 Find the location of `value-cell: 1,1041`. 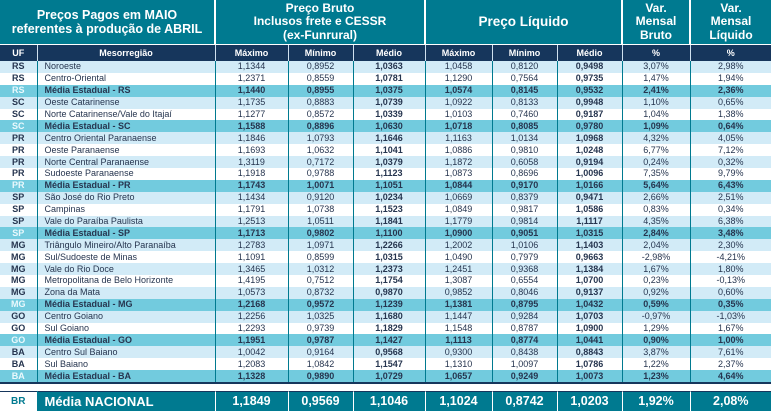

value-cell: 1,1041 is located at coordinates (389, 150).